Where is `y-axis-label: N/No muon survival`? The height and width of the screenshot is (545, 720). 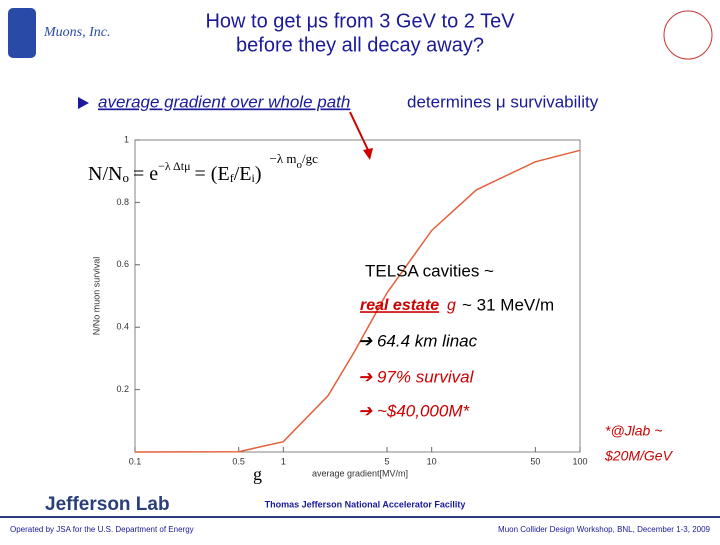 y-axis-label: N/No muon survival is located at coordinates (96, 296).